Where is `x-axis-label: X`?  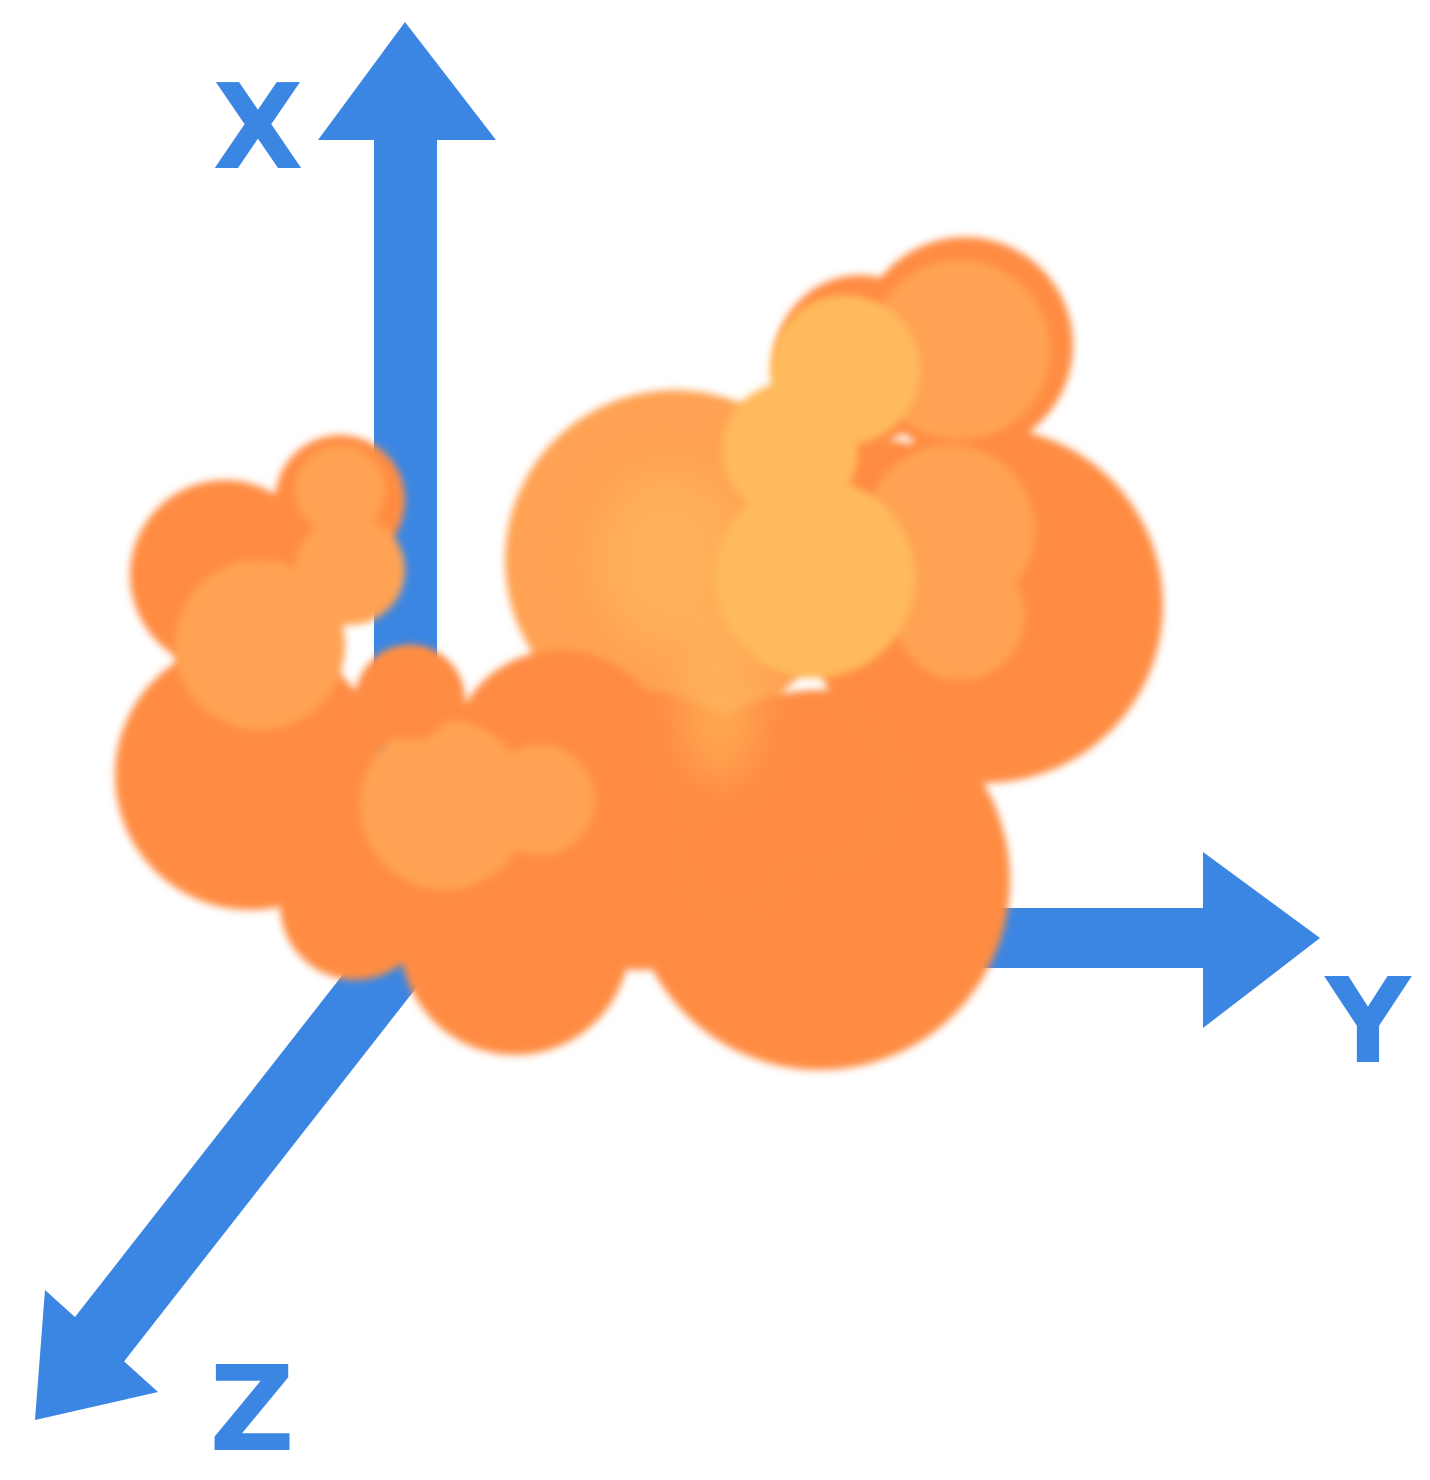
x-axis-label: X is located at coordinates (258, 127).